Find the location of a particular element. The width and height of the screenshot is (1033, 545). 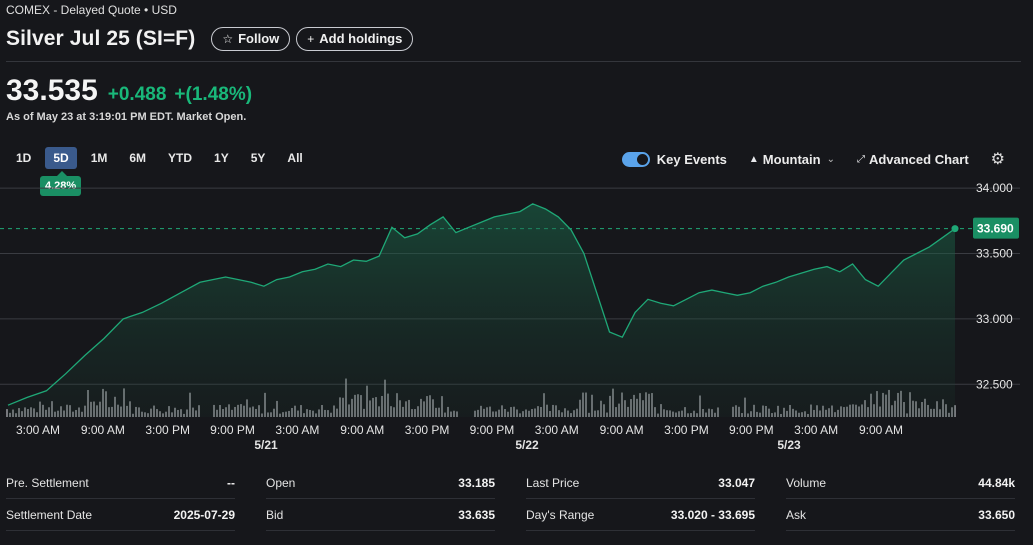

stat-value: -- is located at coordinates (231, 482).